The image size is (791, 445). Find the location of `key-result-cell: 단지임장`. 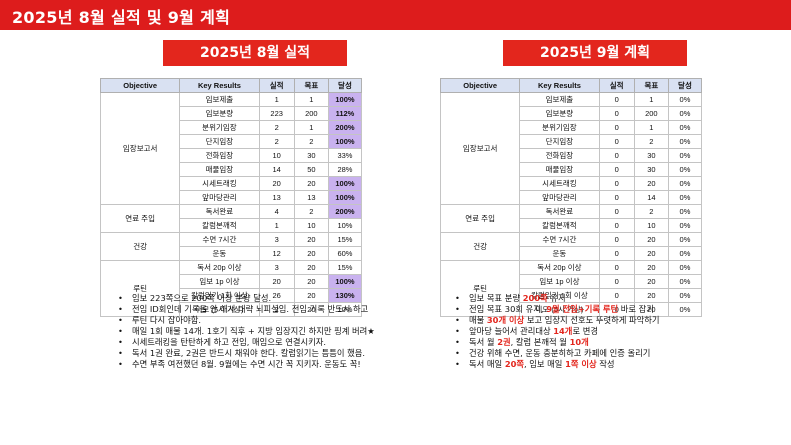

key-result-cell: 단지임장 is located at coordinates (219, 141).